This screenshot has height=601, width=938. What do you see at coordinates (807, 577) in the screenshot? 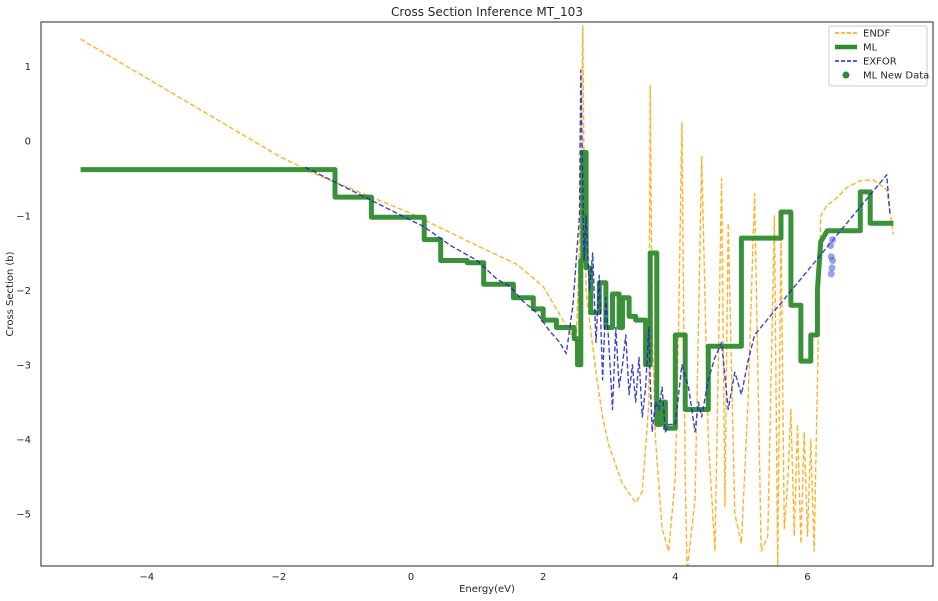
I see `x-tick-label: 6` at bounding box center [807, 577].